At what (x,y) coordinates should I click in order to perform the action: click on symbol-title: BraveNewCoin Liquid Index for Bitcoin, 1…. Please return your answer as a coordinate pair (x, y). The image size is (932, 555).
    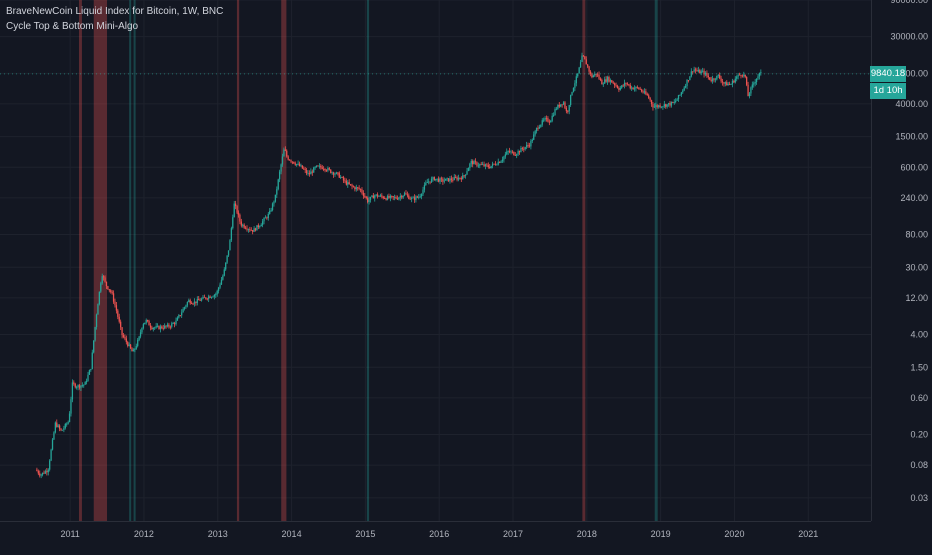
    Looking at the image, I should click on (115, 11).